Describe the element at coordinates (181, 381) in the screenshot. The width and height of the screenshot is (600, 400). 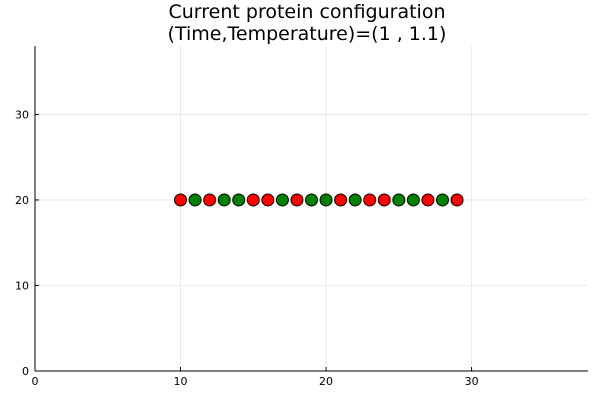
I see `x-tick-label: 10` at that location.